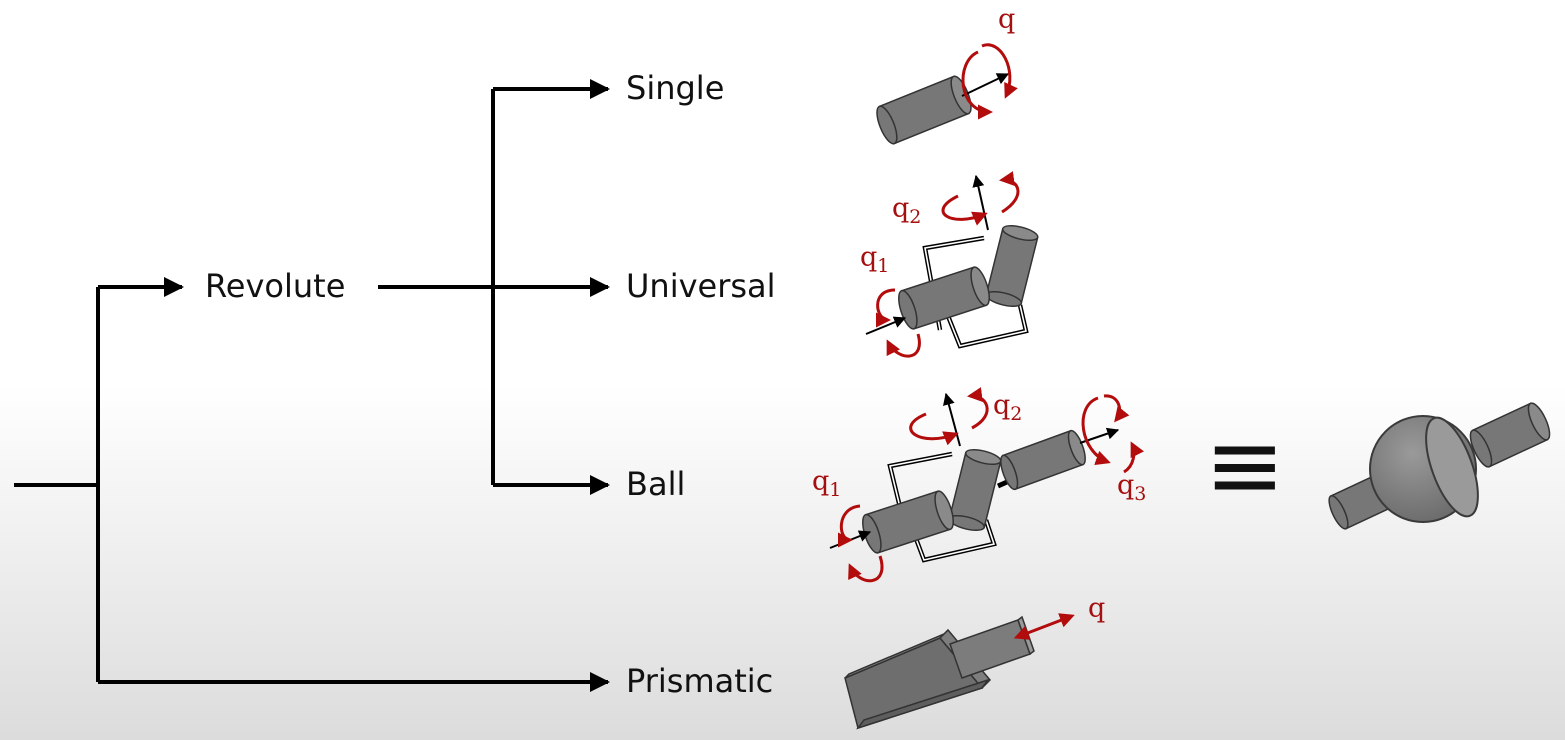  I want to click on universal-joint-illustration: q2 q1, so click(949, 264).